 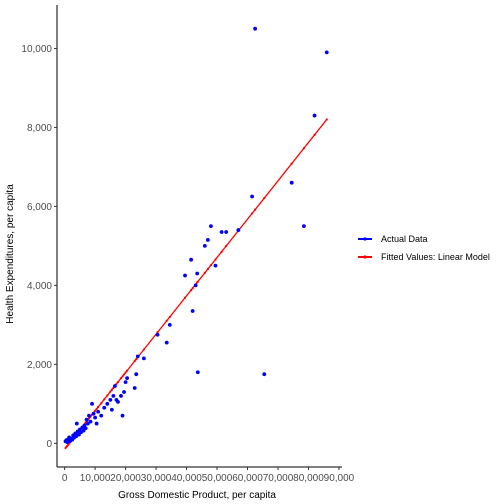 What do you see at coordinates (39, 286) in the screenshot?
I see `y-tick-label: 4,000` at bounding box center [39, 286].